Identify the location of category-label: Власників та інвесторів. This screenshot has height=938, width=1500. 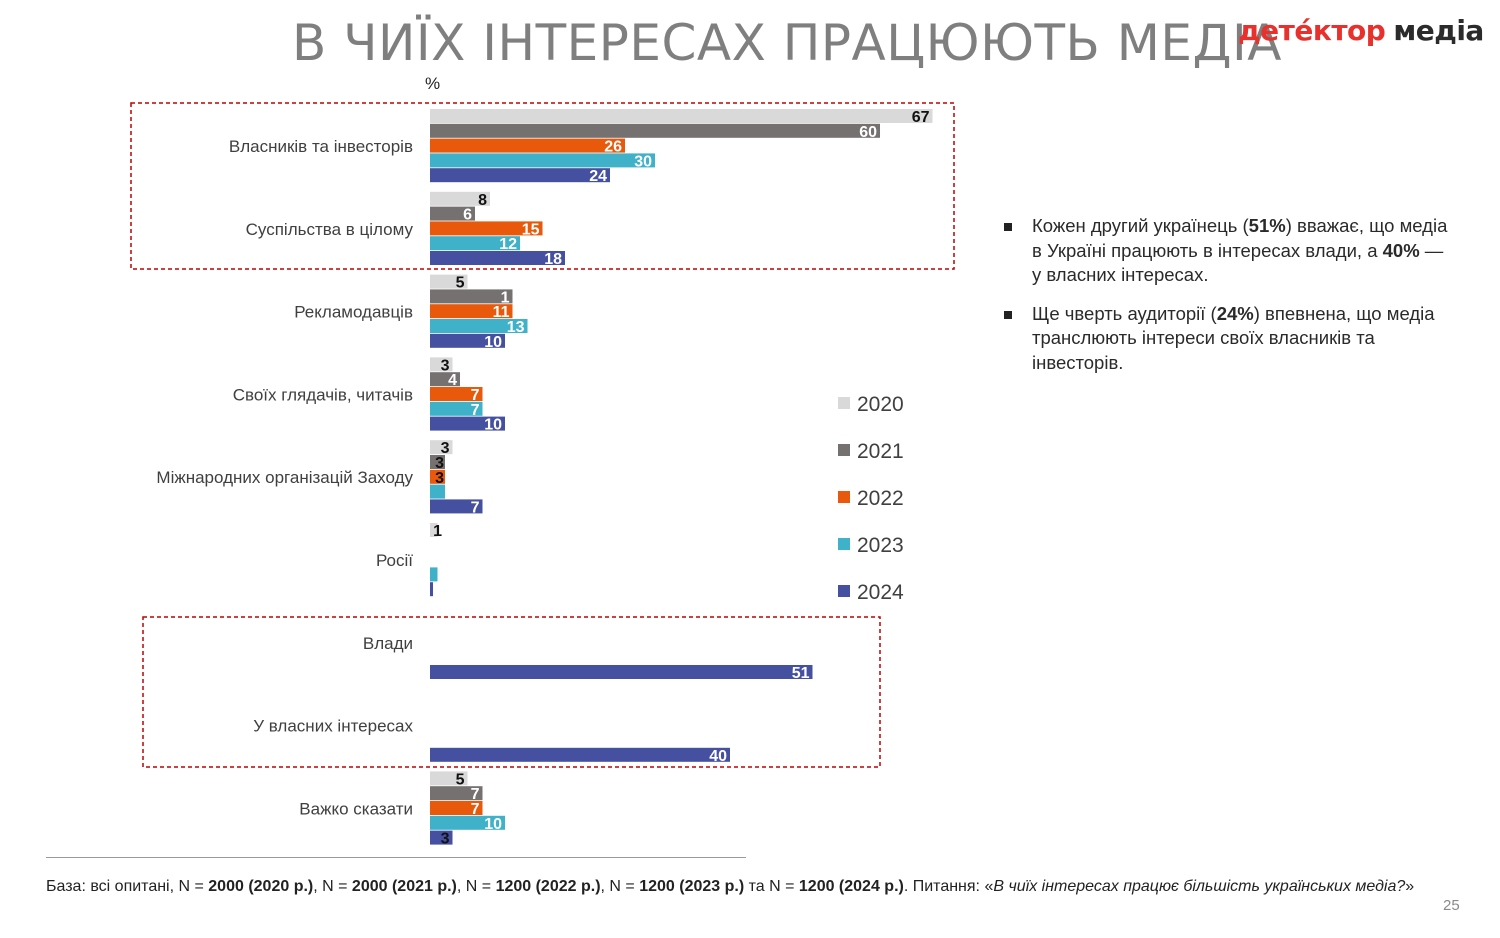
(321, 146).